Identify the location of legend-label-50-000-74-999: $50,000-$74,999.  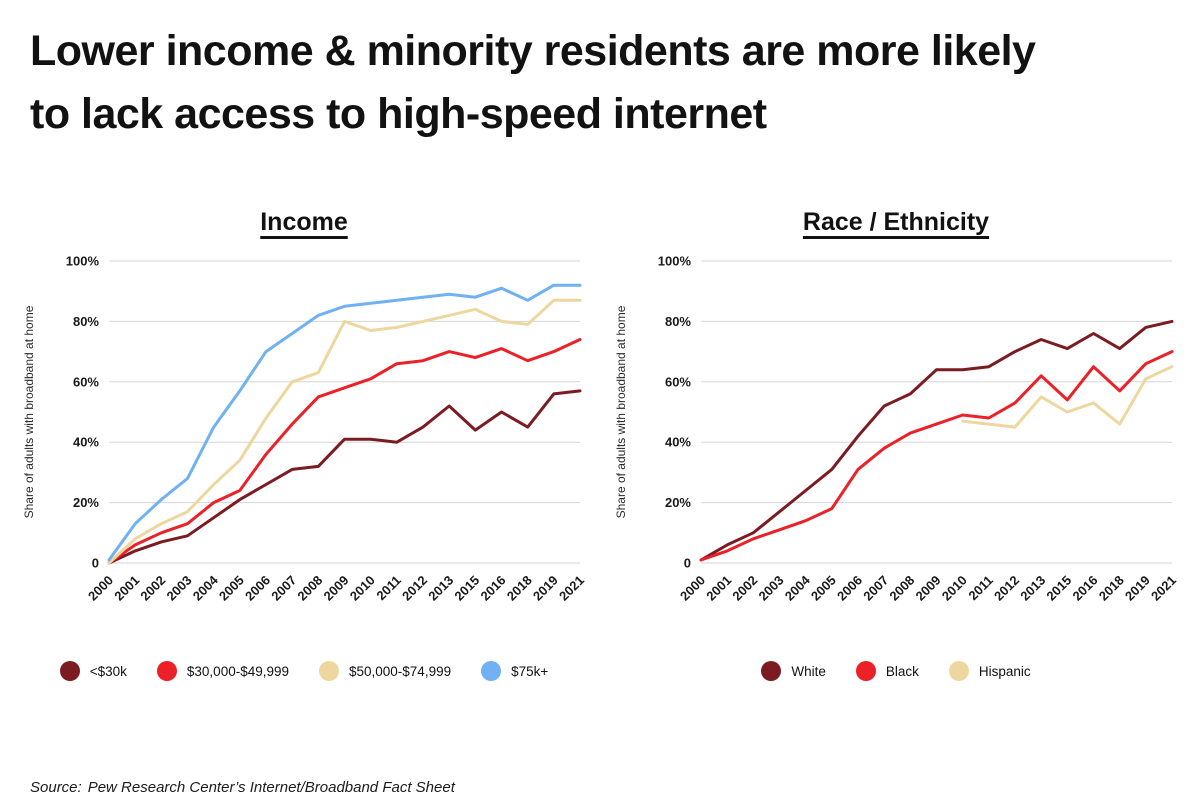
(400, 671).